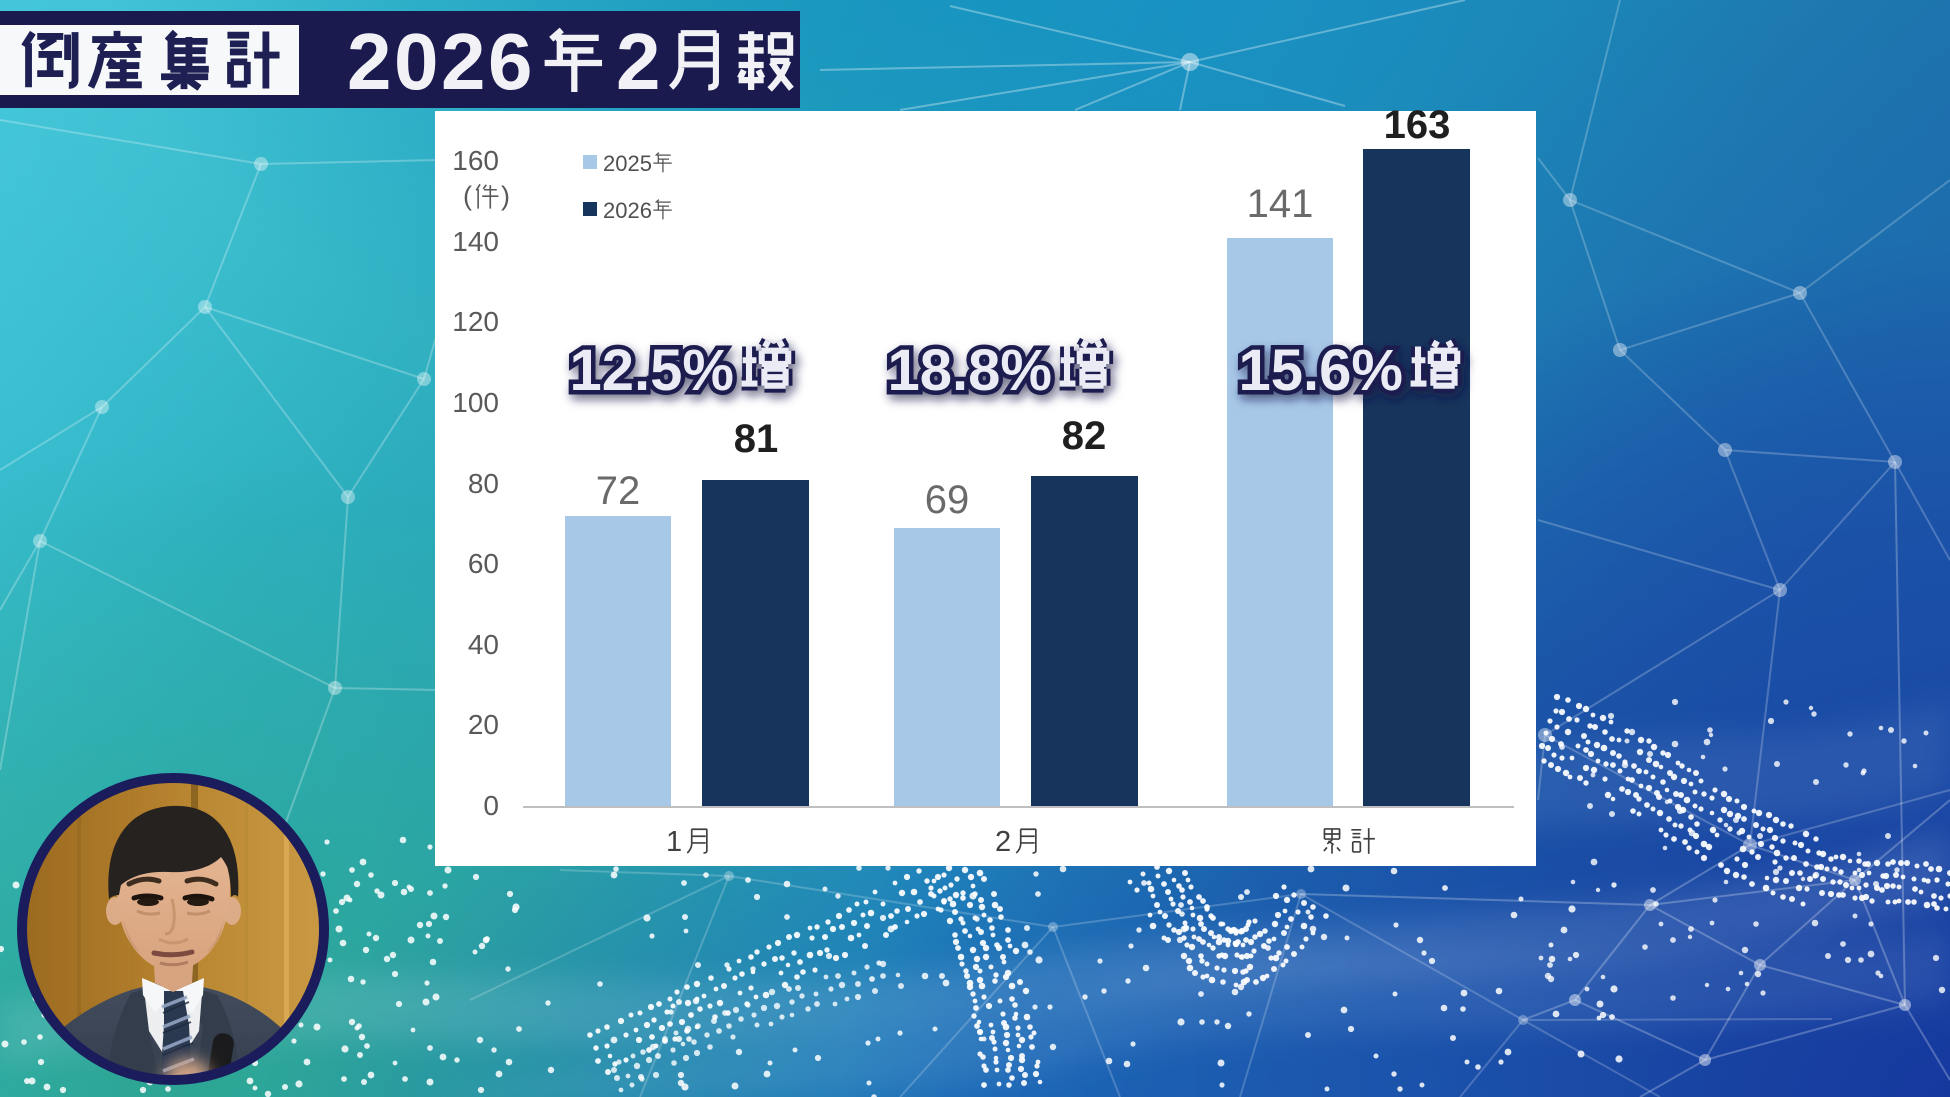  What do you see at coordinates (652, 370) in the screenshot?
I see `svg-text: 12.5%` at bounding box center [652, 370].